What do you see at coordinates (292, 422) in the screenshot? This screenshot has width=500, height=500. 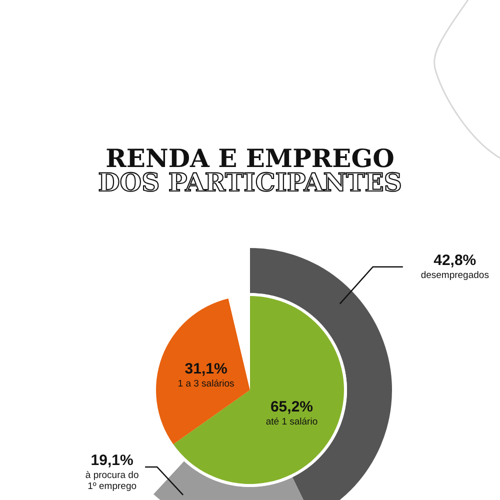 I see `slice-label: até 1 salário` at bounding box center [292, 422].